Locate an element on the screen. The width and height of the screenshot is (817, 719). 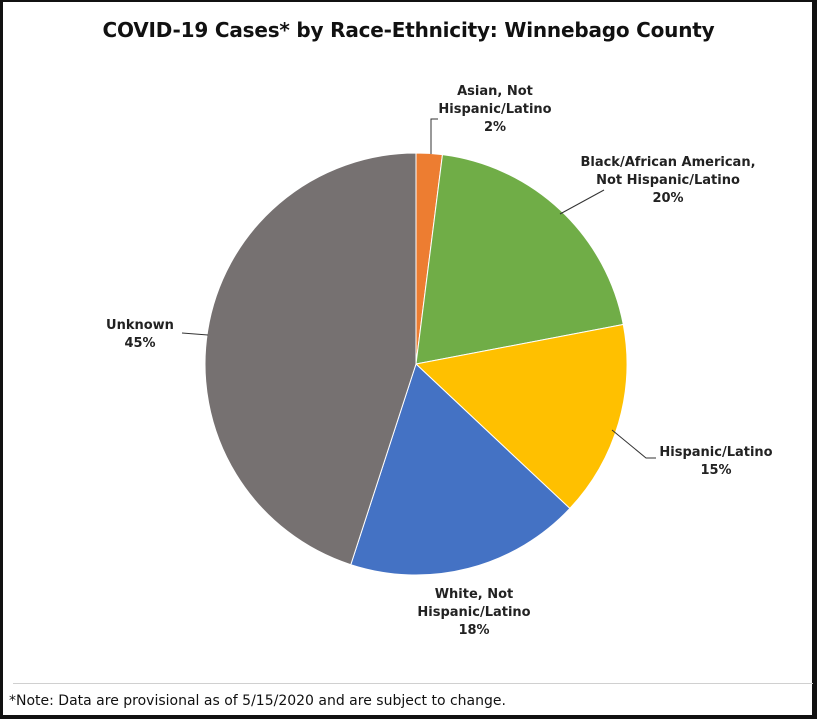
slice-label-2: Hispanic/Latino 15% is located at coordinates (715, 461).